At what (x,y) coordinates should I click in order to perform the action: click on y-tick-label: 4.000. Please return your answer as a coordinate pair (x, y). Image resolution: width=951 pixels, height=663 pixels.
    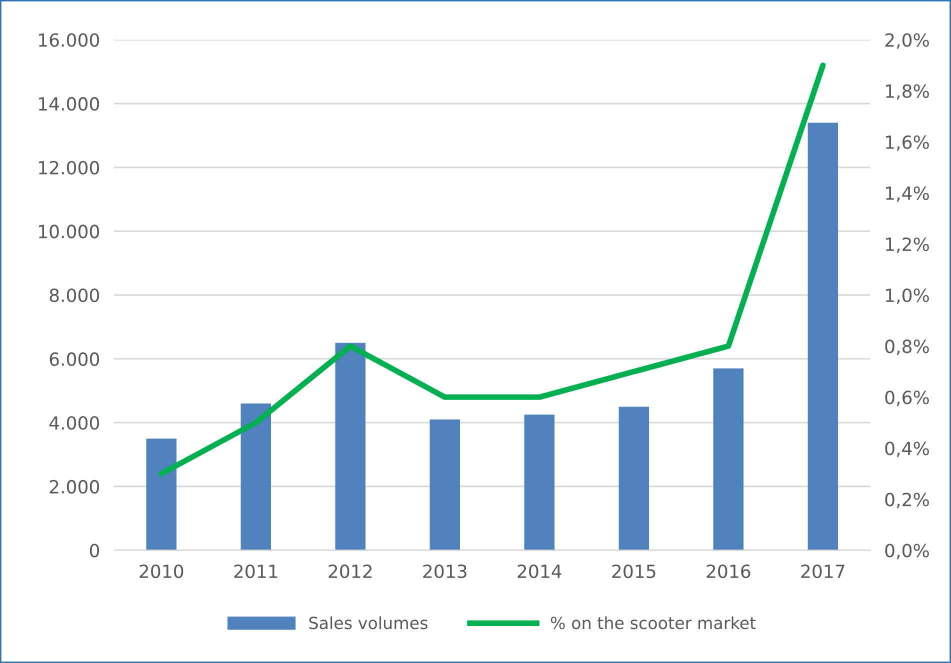
    Looking at the image, I should click on (74, 423).